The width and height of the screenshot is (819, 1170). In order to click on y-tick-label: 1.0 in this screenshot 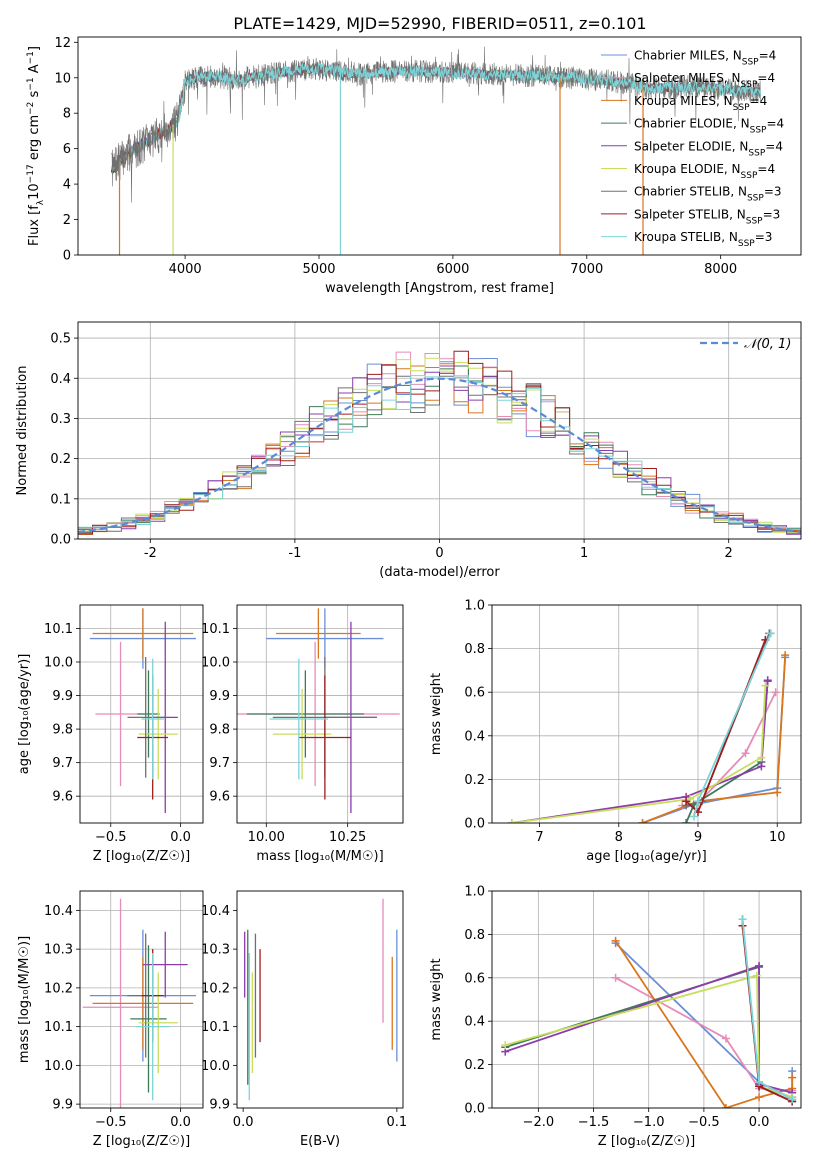, I will do `click(474, 606)`.